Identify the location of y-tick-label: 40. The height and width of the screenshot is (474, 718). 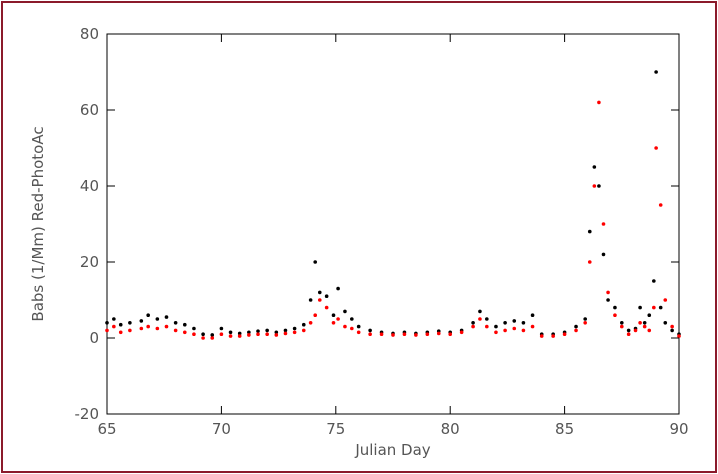
(89, 186).